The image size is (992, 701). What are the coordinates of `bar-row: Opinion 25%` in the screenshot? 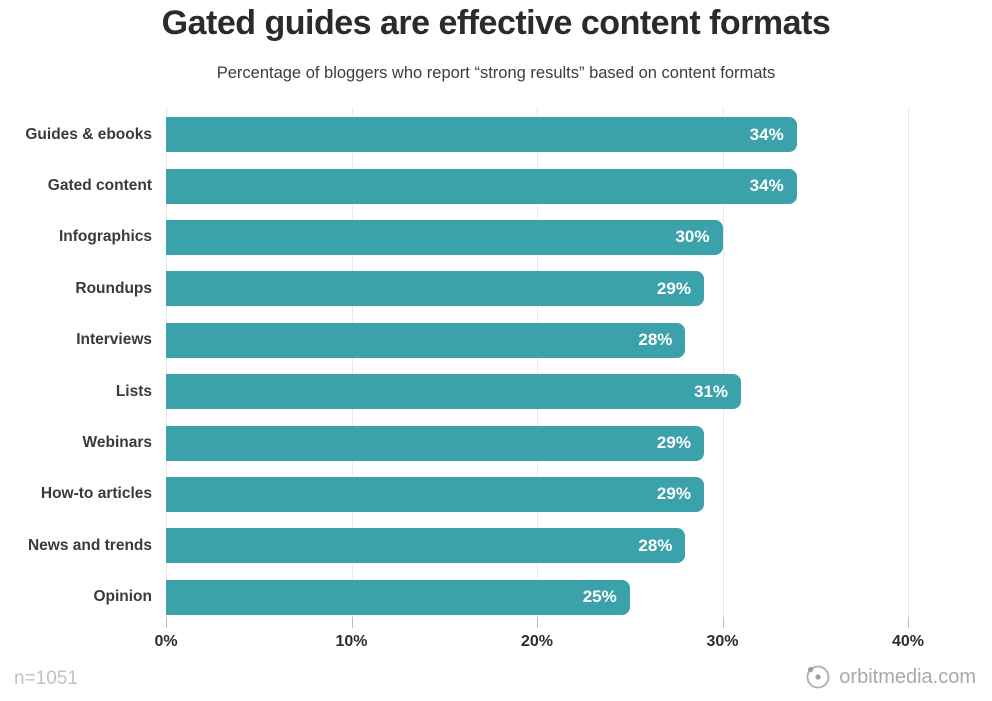 It's located at (454, 597).